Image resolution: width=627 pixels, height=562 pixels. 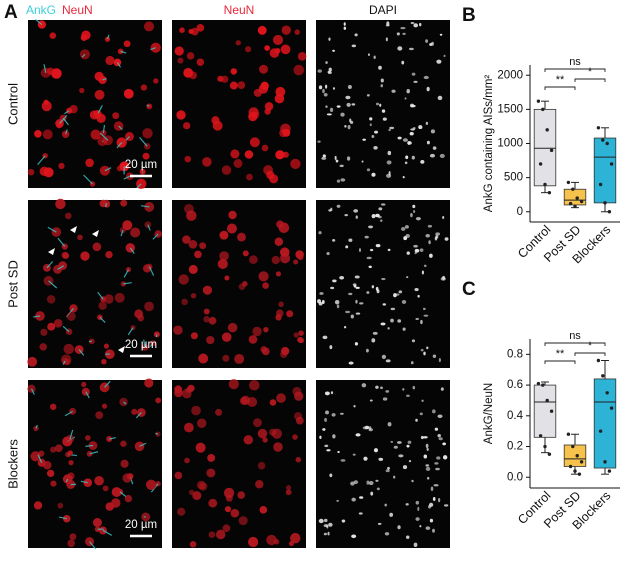 I want to click on significance-bracket, so click(x=575, y=344).